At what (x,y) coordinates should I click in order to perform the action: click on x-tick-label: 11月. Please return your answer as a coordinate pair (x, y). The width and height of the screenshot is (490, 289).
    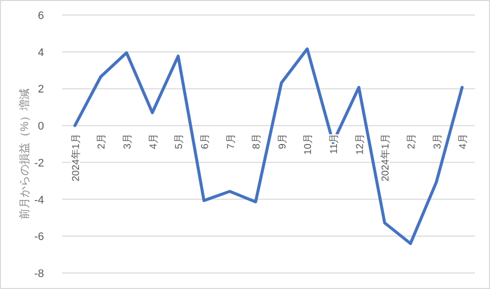
    Looking at the image, I should click on (334, 144).